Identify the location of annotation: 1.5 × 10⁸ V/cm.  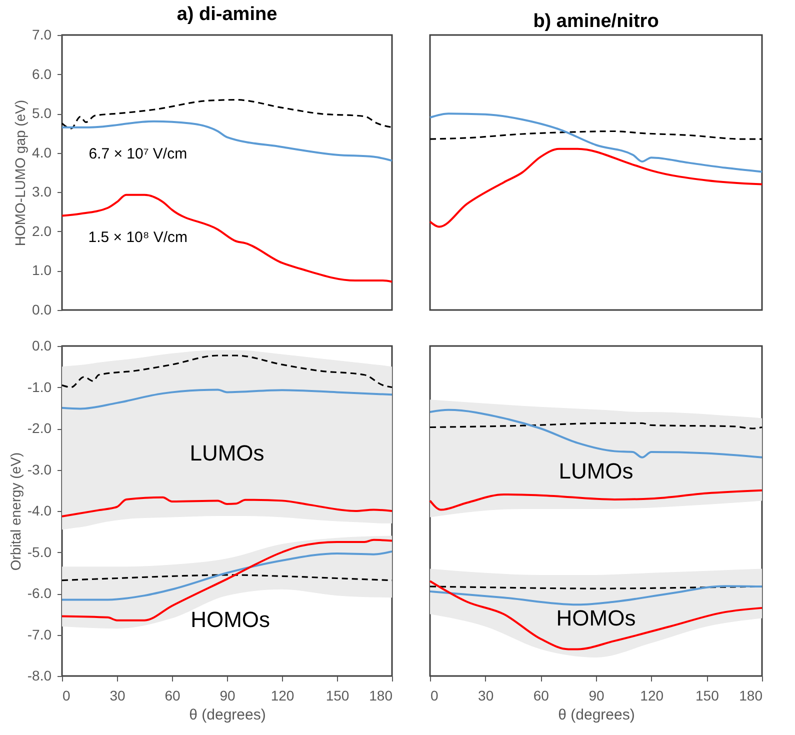
(138, 237).